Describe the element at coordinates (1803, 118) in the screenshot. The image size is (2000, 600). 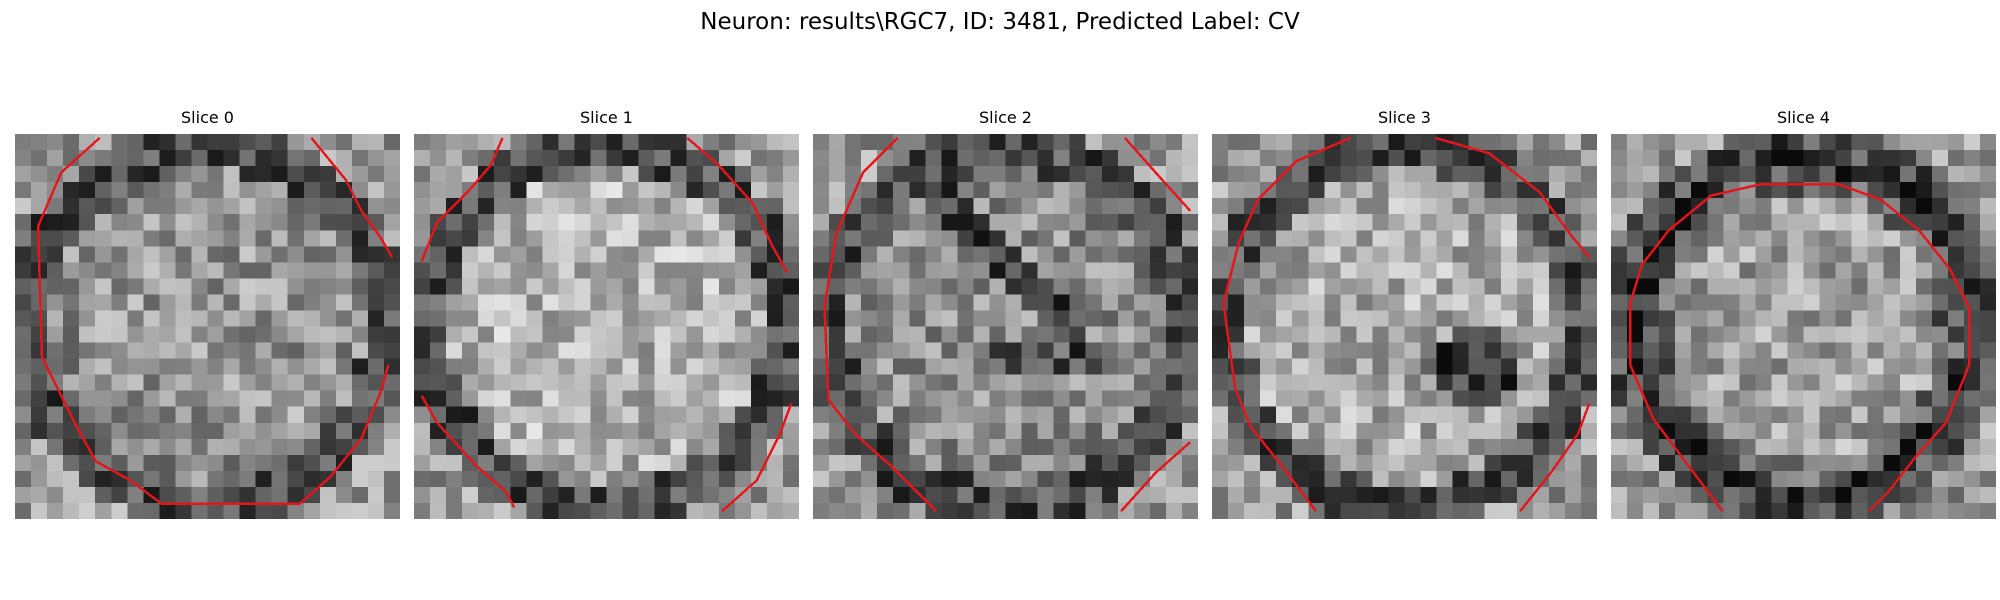
I see `slice-title: Slice 4` at that location.